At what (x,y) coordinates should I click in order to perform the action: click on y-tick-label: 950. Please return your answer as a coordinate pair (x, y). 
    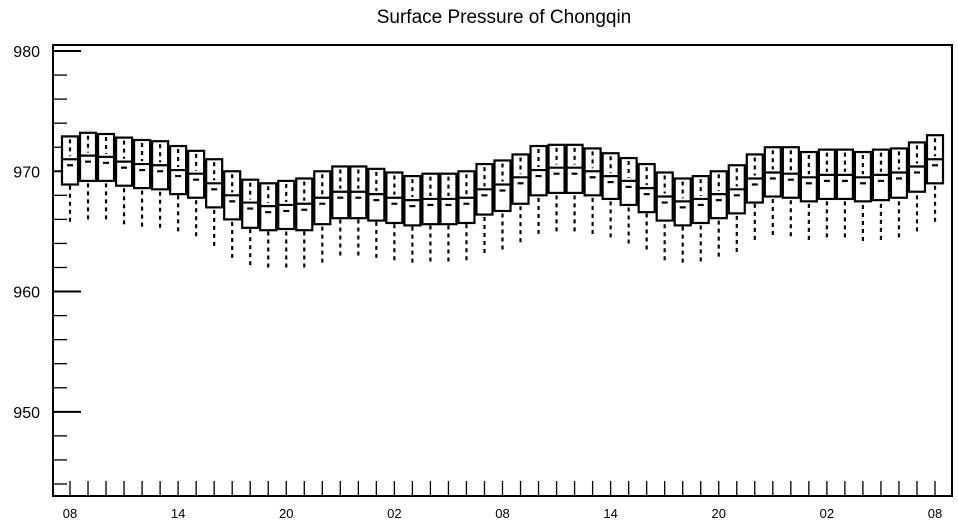
    Looking at the image, I should click on (26, 413).